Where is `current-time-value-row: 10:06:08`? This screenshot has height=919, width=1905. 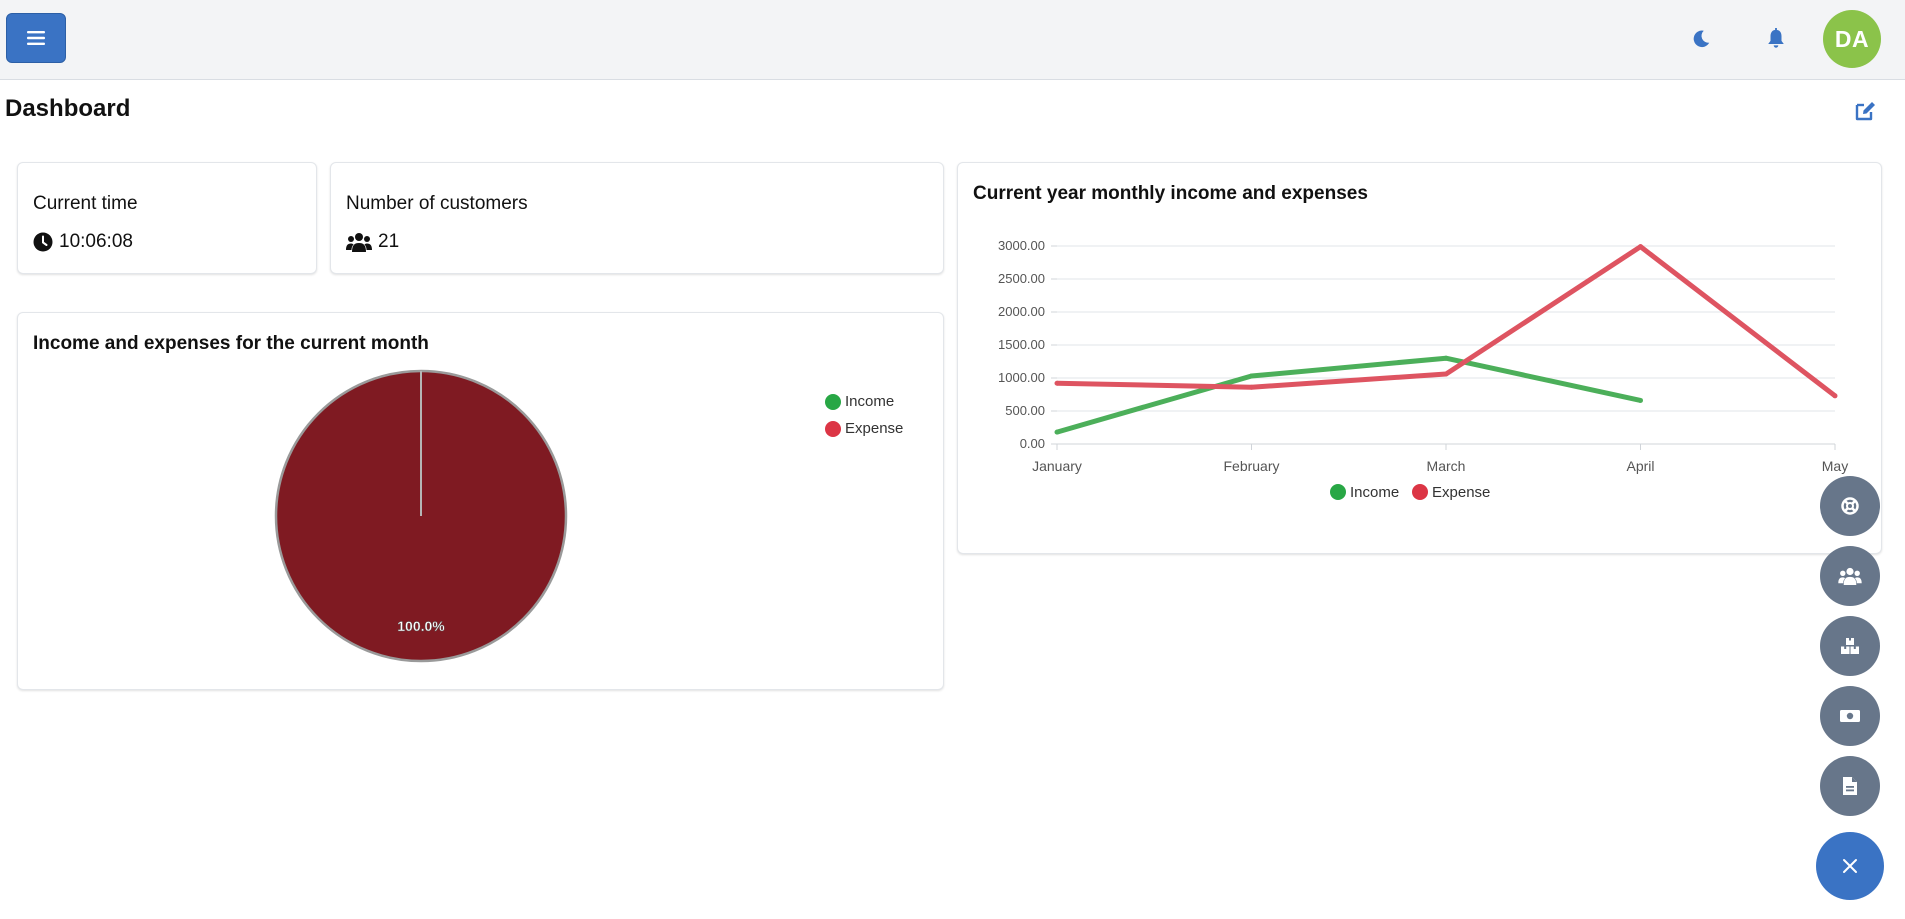 current-time-value-row: 10:06:08 is located at coordinates (83, 242).